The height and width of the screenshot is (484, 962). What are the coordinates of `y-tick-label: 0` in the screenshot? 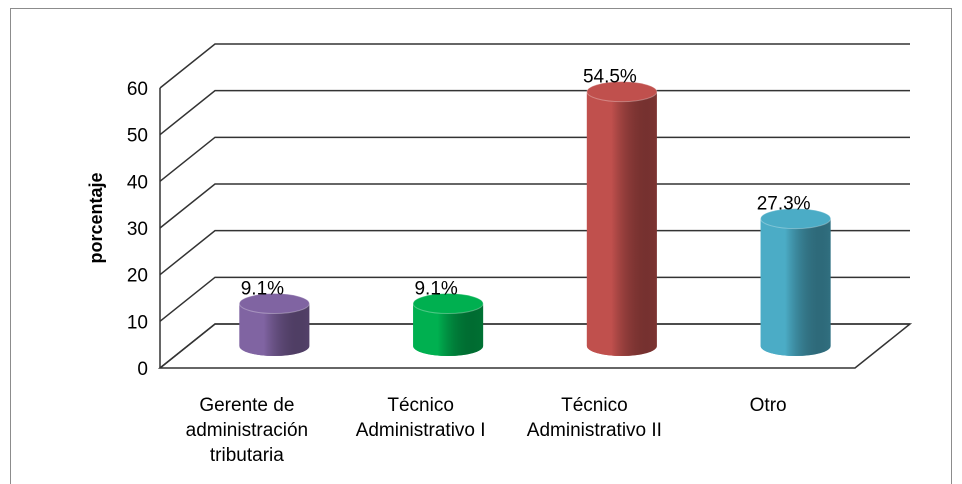 It's located at (142, 369).